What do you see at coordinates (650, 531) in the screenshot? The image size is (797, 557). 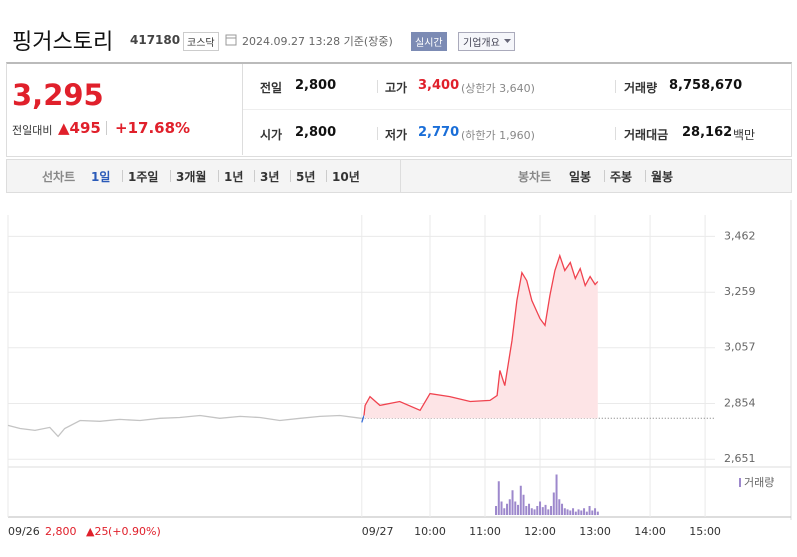 I see `x-tick-label: 14:00` at bounding box center [650, 531].